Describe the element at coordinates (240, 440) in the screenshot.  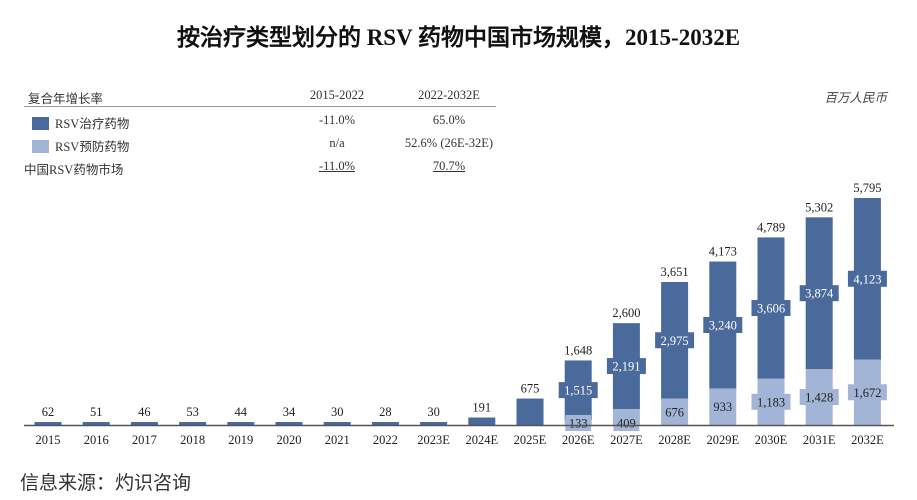
I see `x-tick-label: 2019` at that location.